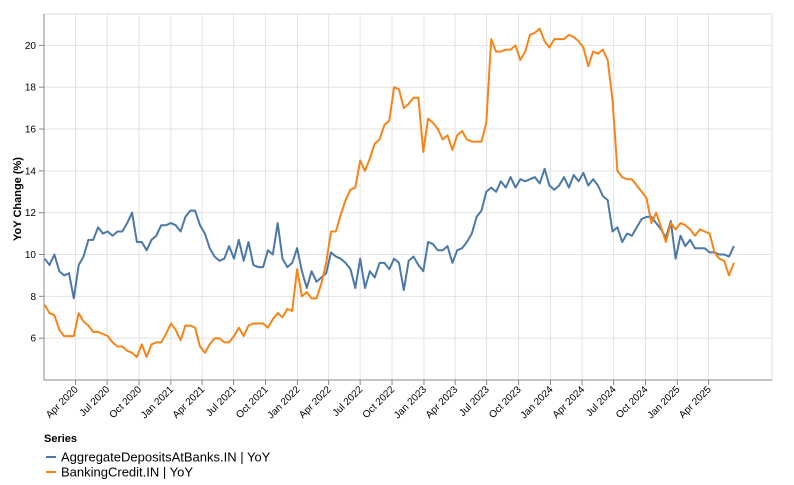 Image resolution: width=794 pixels, height=485 pixels. Describe the element at coordinates (33, 339) in the screenshot. I see `y-tick-label: 6` at that location.